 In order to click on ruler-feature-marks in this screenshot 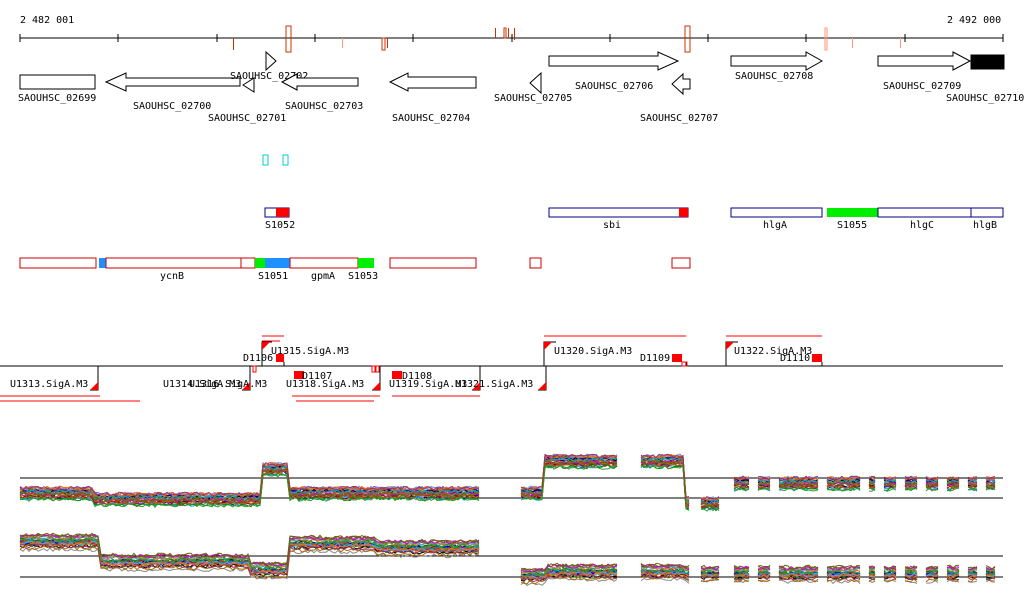, I will do `click(567, 39)`.